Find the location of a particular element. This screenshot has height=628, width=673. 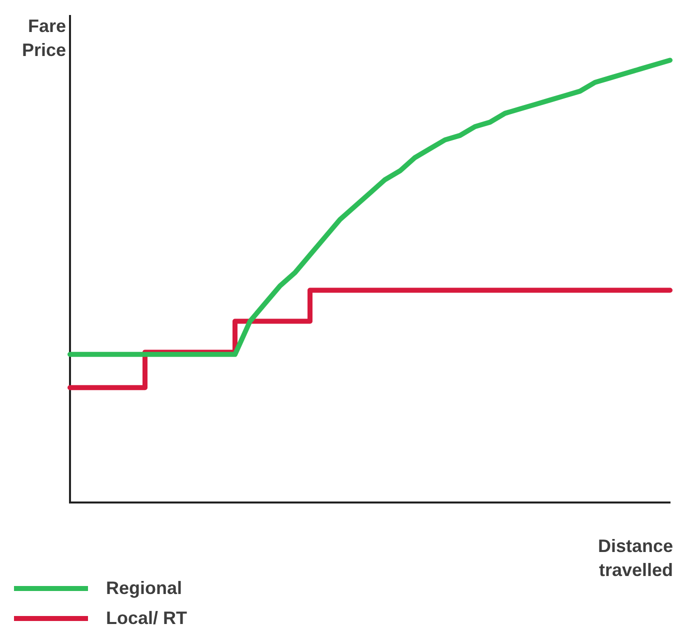

x-axis-title: Distance travelled is located at coordinates (634, 558).